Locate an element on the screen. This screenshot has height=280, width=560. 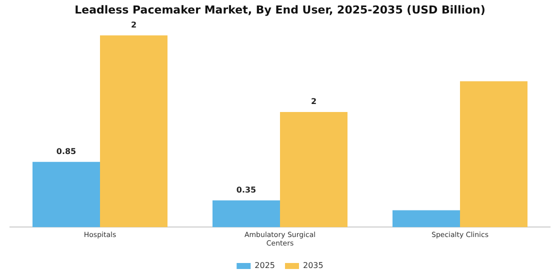
data-label: 0.85 is located at coordinates (66, 151).